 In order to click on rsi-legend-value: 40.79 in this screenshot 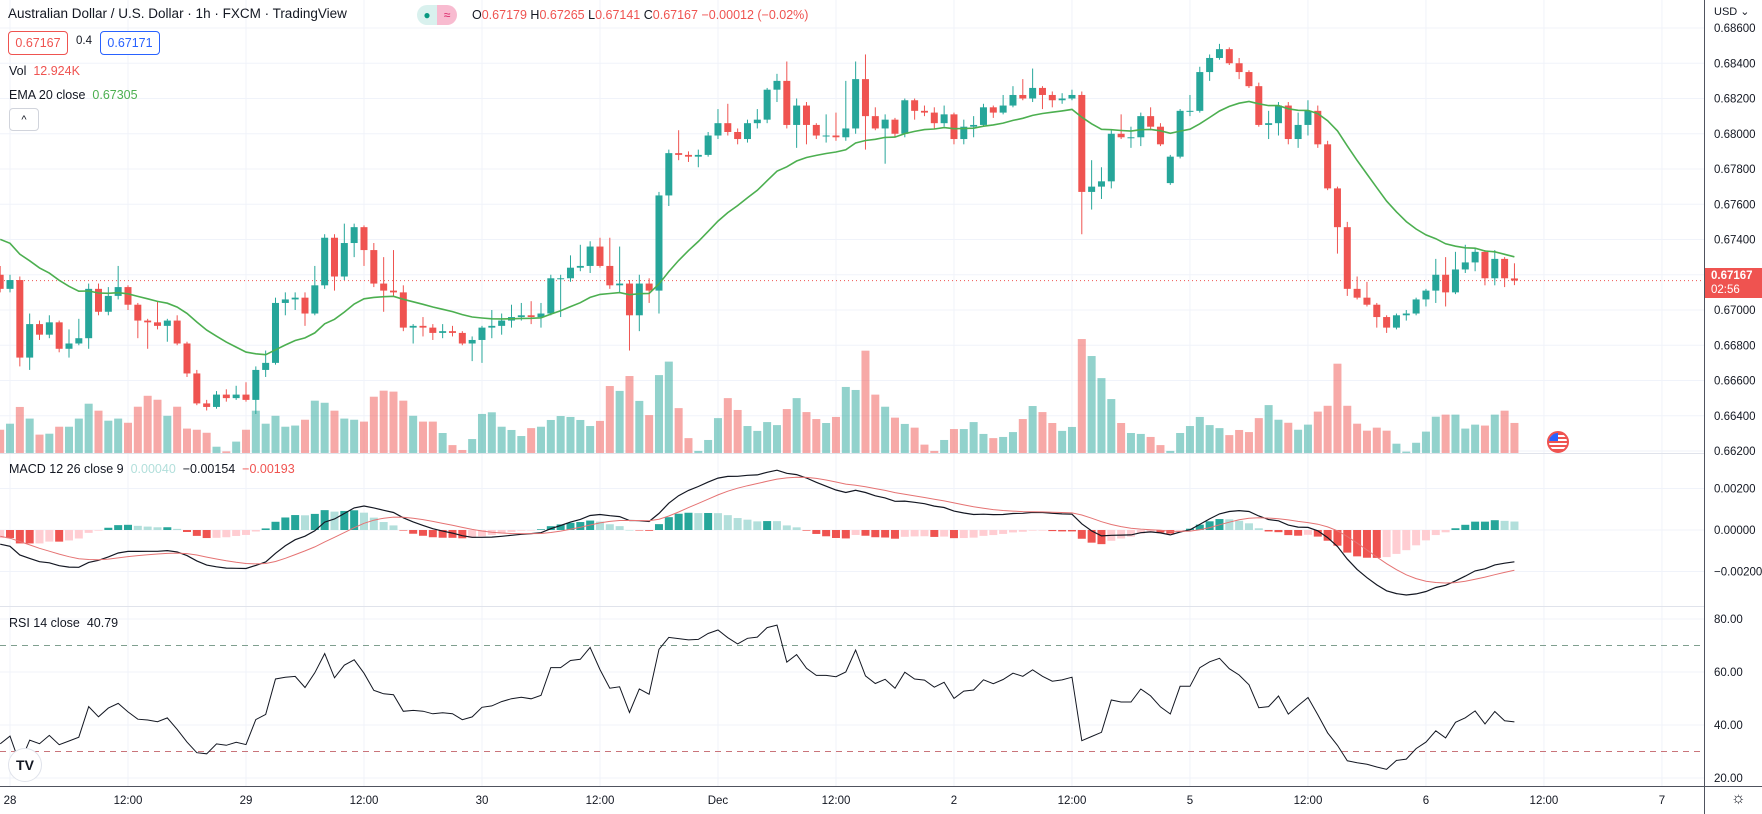, I will do `click(102, 623)`.